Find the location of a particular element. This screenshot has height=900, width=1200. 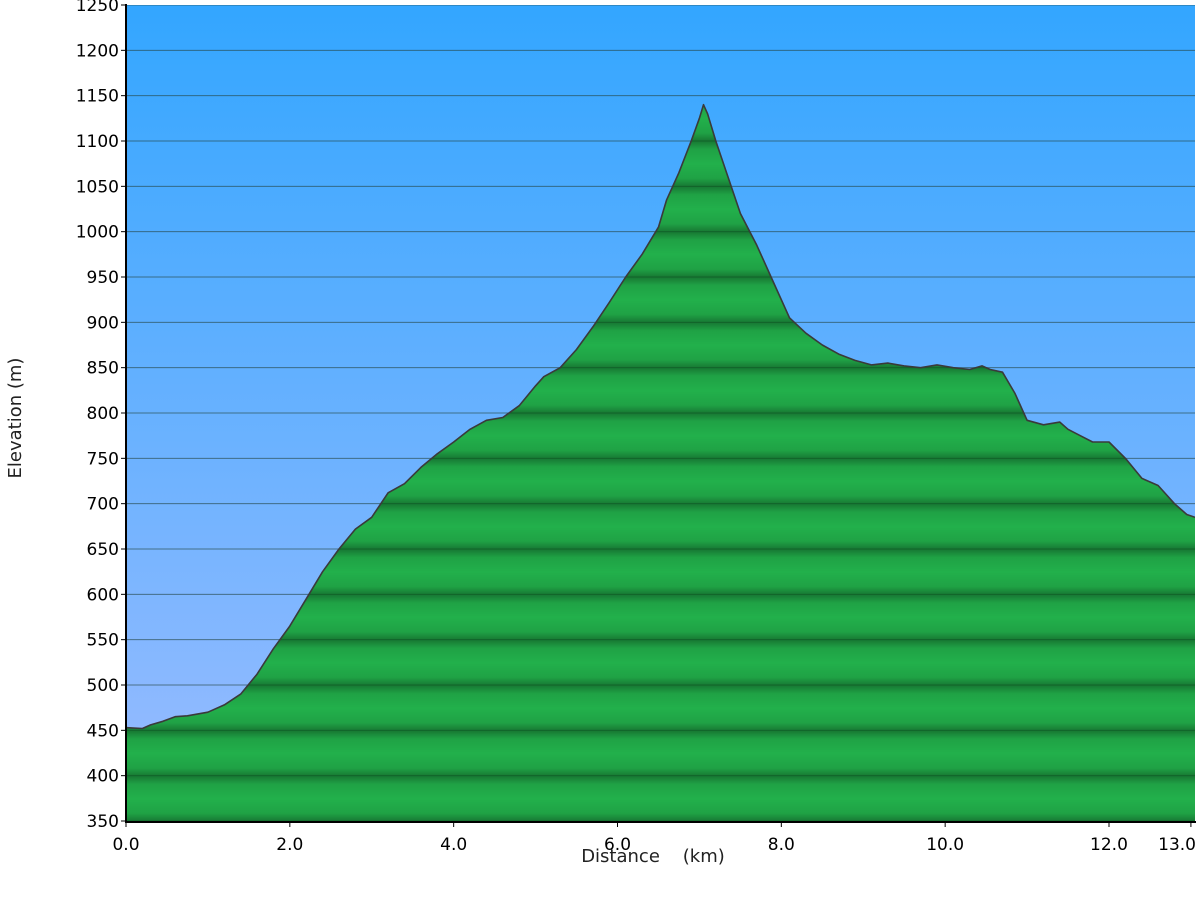

y-tick-label: 850 is located at coordinates (103, 369).